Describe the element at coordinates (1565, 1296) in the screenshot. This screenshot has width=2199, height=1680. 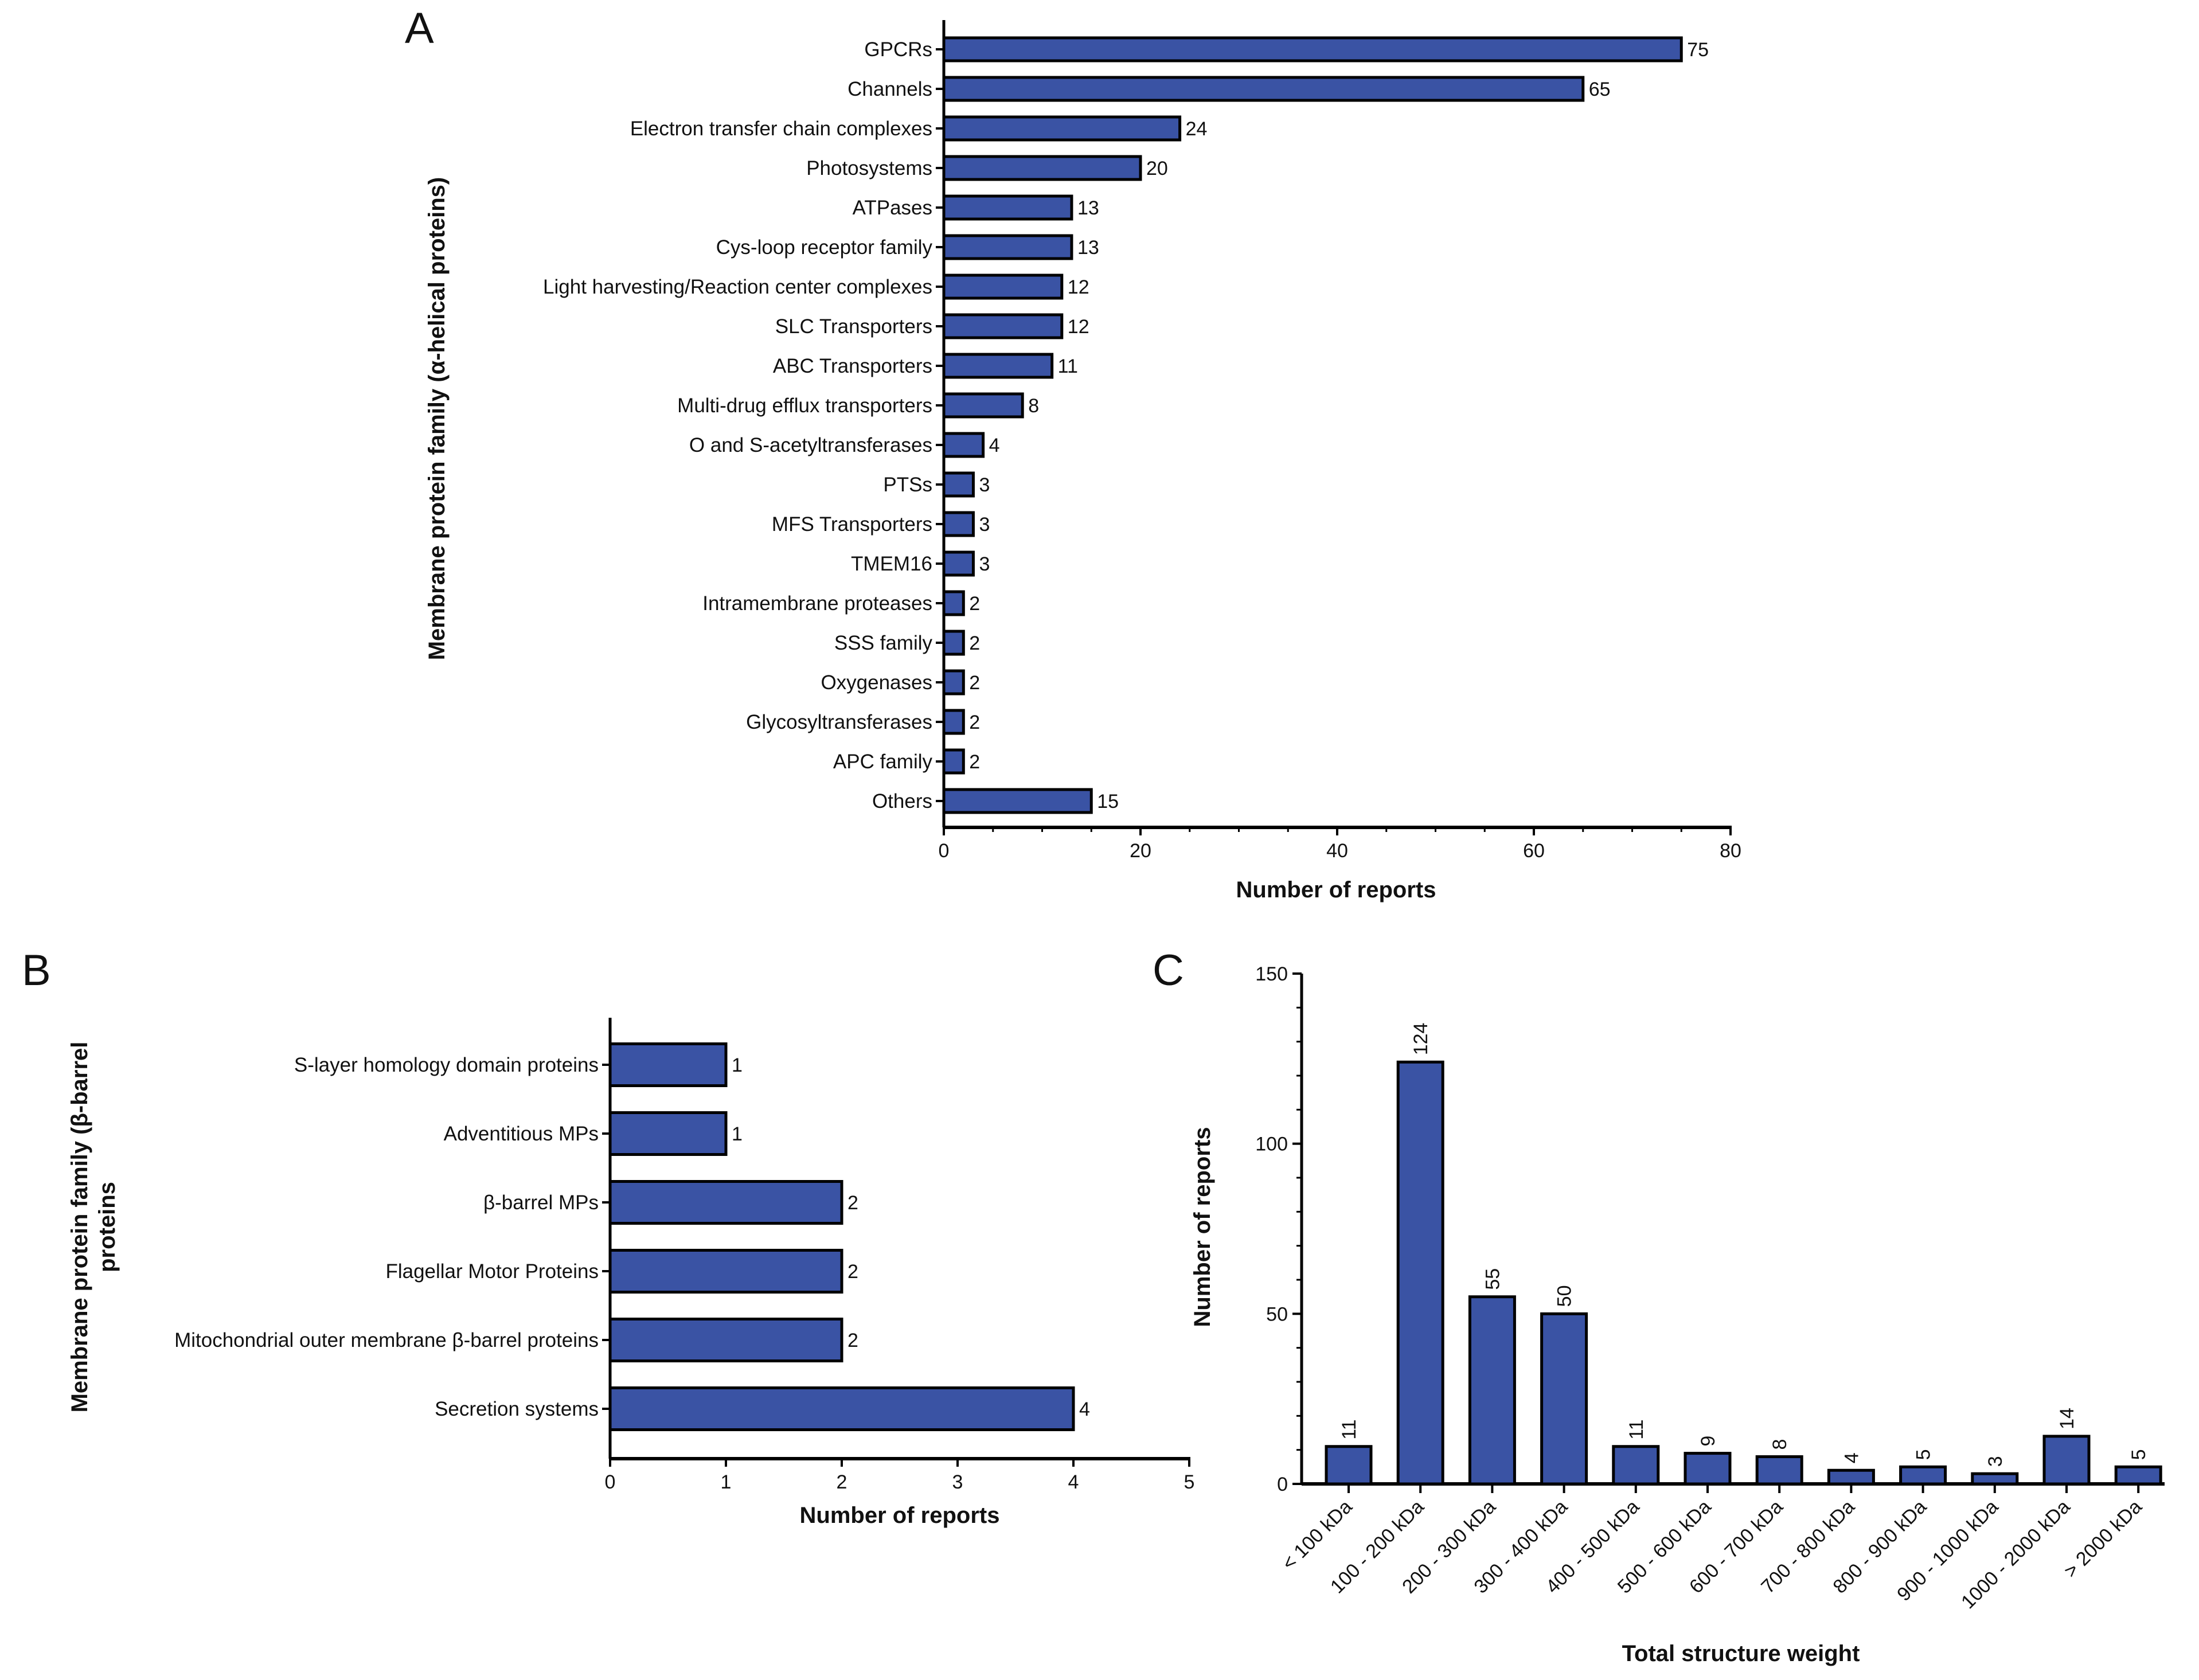
I see `data-label: 50` at that location.